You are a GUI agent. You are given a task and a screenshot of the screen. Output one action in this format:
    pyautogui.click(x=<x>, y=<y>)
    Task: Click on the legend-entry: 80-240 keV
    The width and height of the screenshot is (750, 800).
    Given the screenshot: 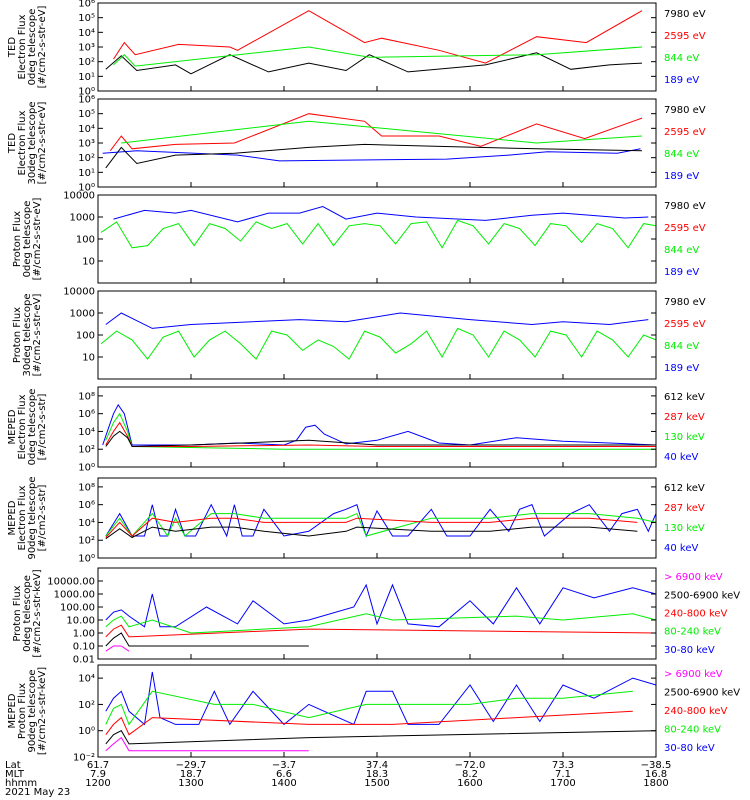 What is the action you would take?
    pyautogui.click(x=692, y=632)
    